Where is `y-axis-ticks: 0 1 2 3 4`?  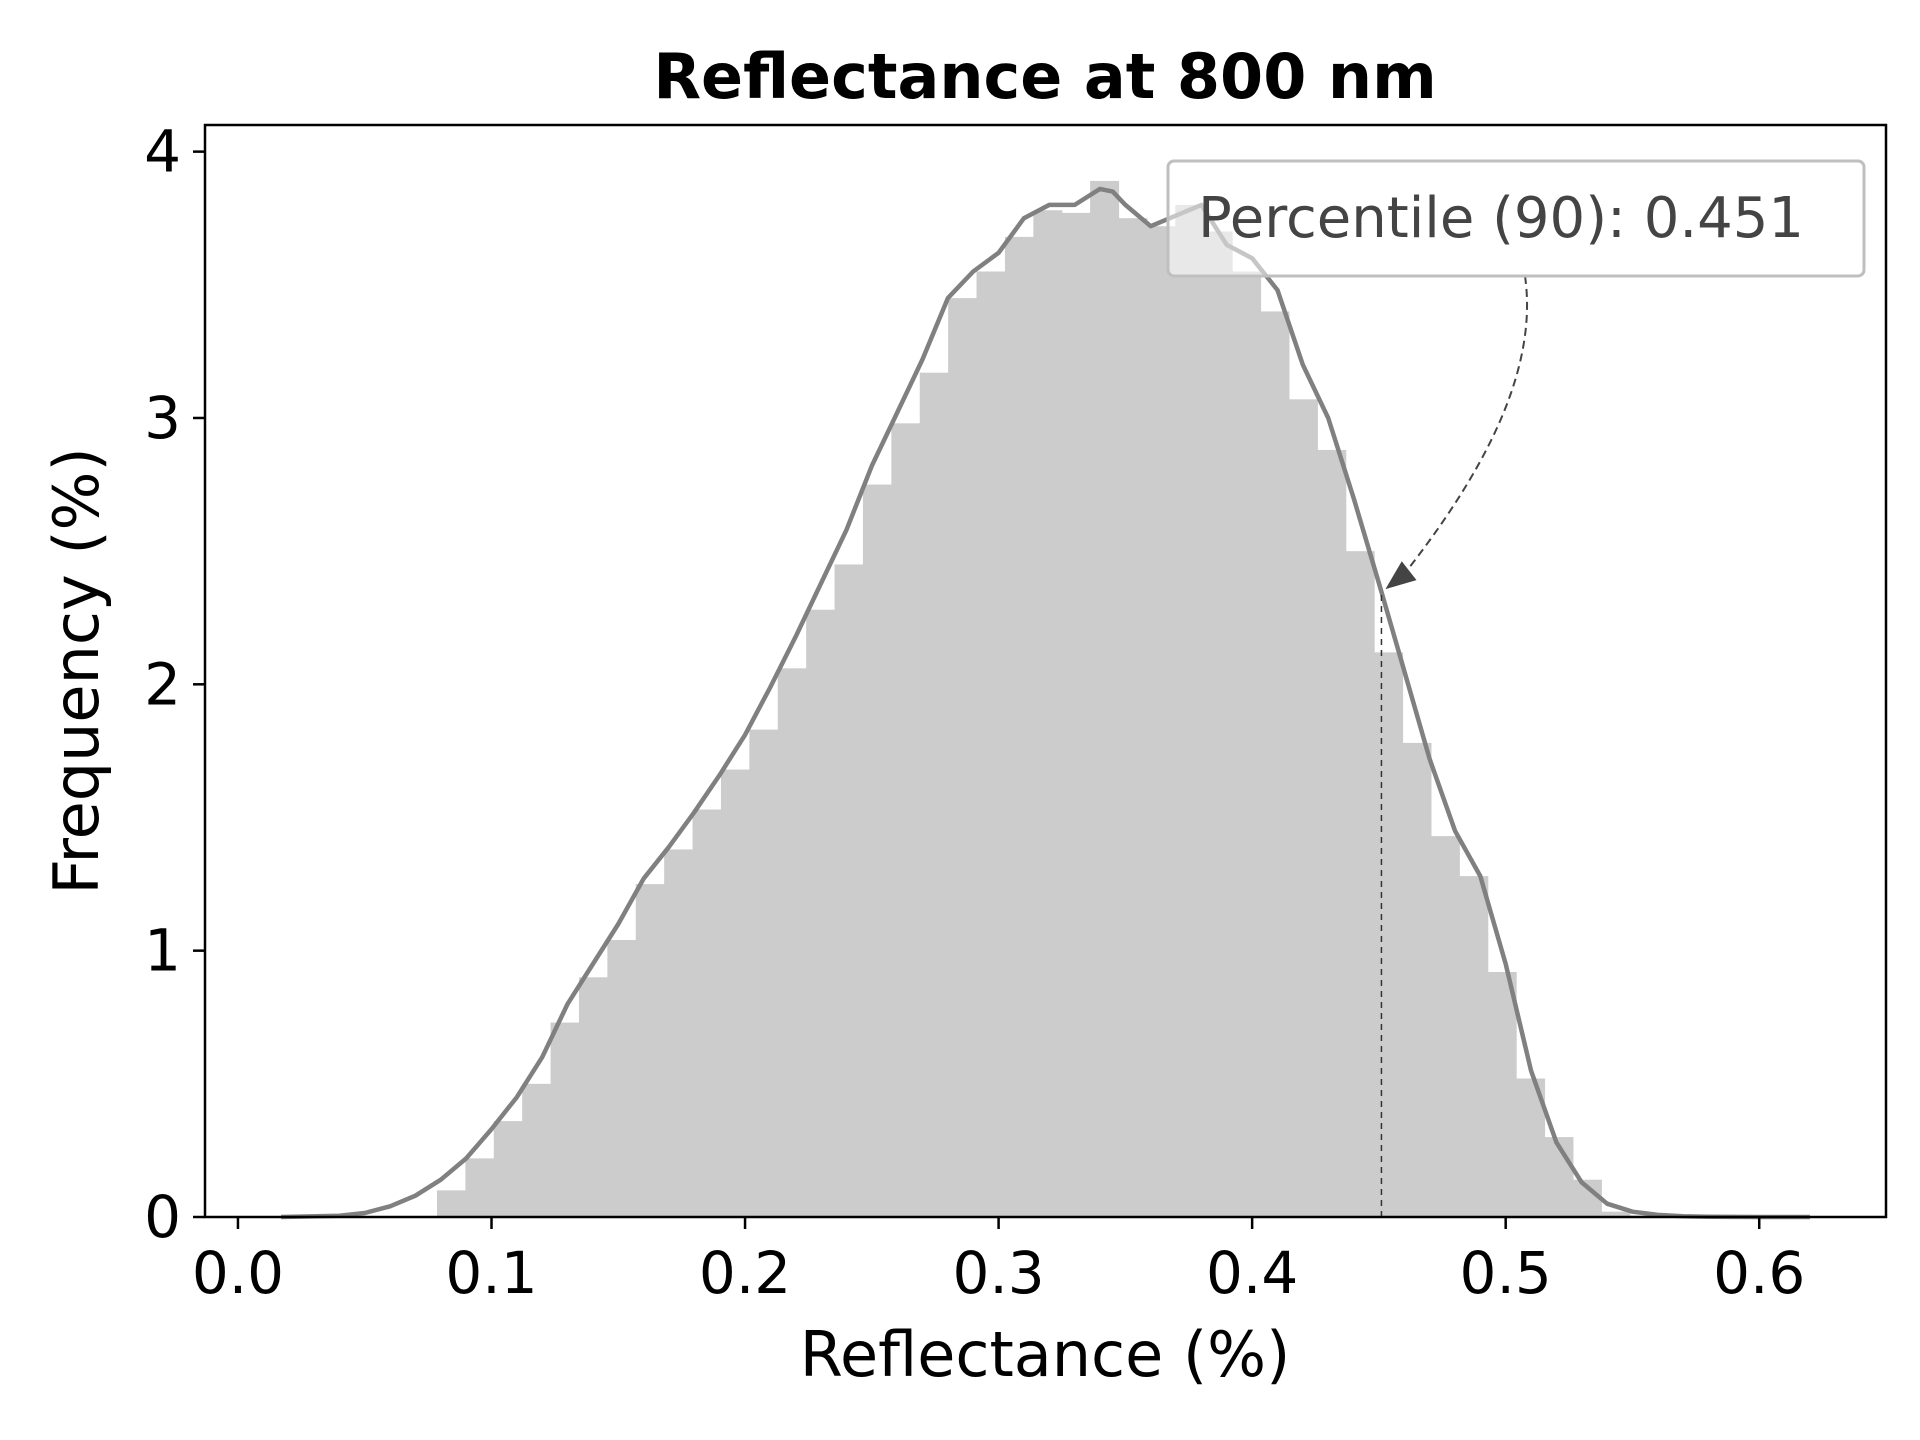
y-axis-ticks: 0 1 2 3 4 is located at coordinates (174, 684).